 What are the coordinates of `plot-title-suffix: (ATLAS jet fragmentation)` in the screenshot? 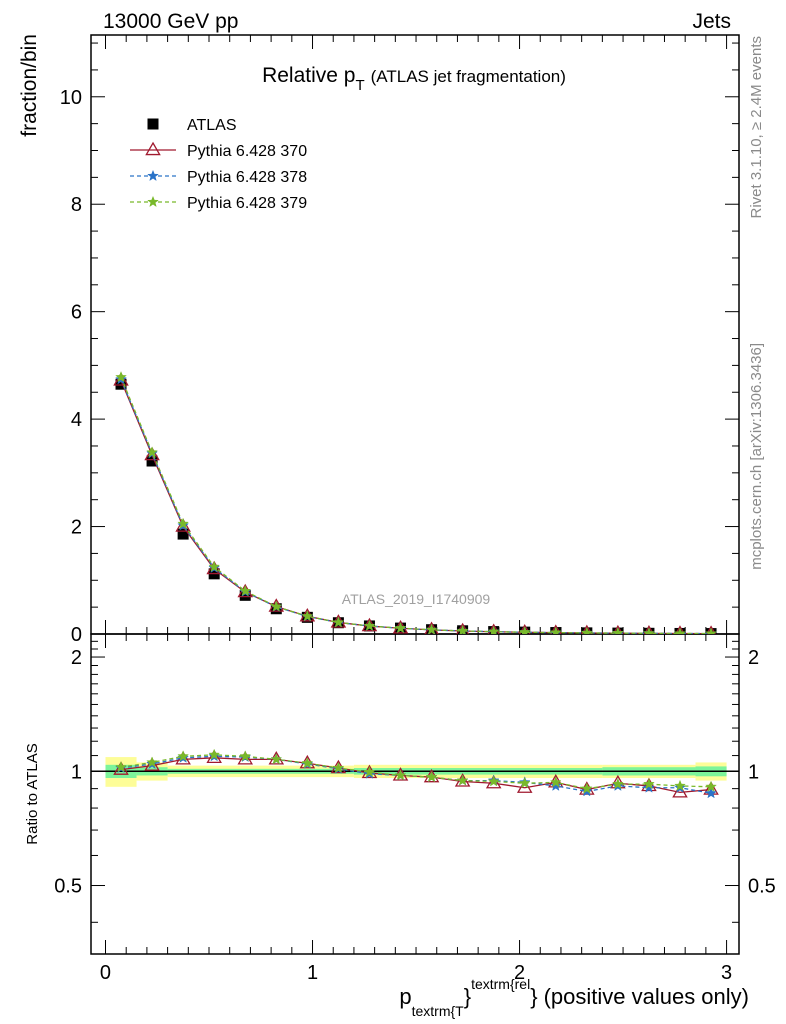 It's located at (468, 76).